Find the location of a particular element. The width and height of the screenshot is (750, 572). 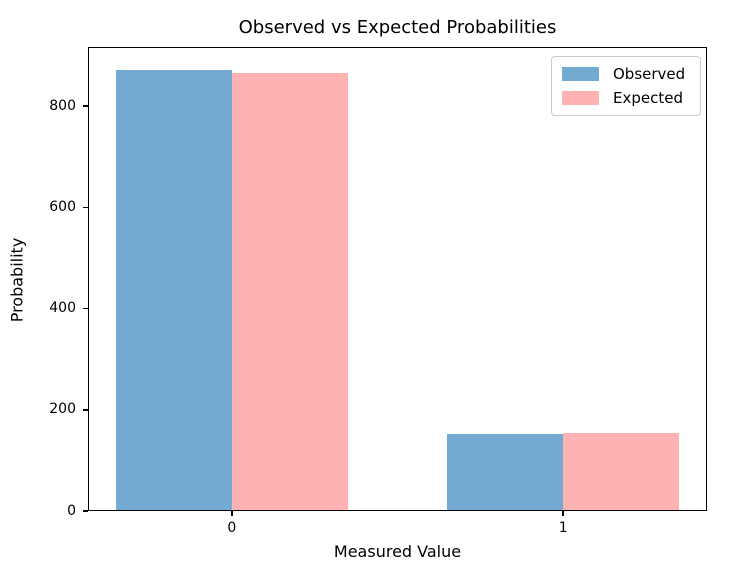

legend-swatch-observed is located at coordinates (580, 74).